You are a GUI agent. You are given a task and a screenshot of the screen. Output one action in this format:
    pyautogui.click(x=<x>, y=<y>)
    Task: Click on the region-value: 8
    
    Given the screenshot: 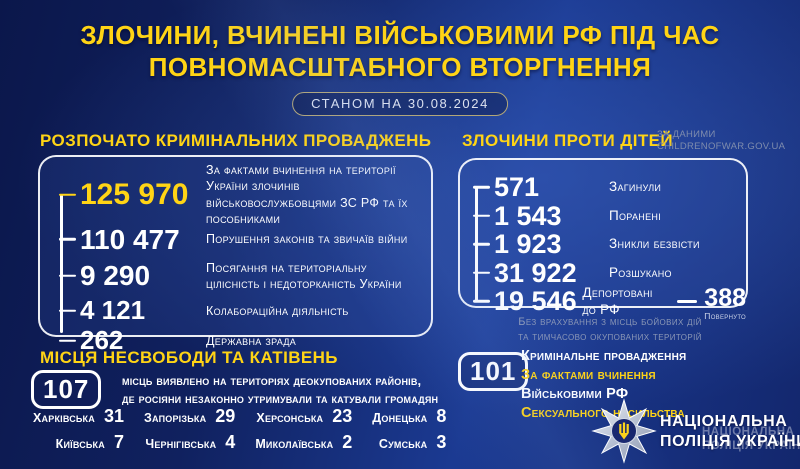 What is the action you would take?
    pyautogui.click(x=441, y=416)
    